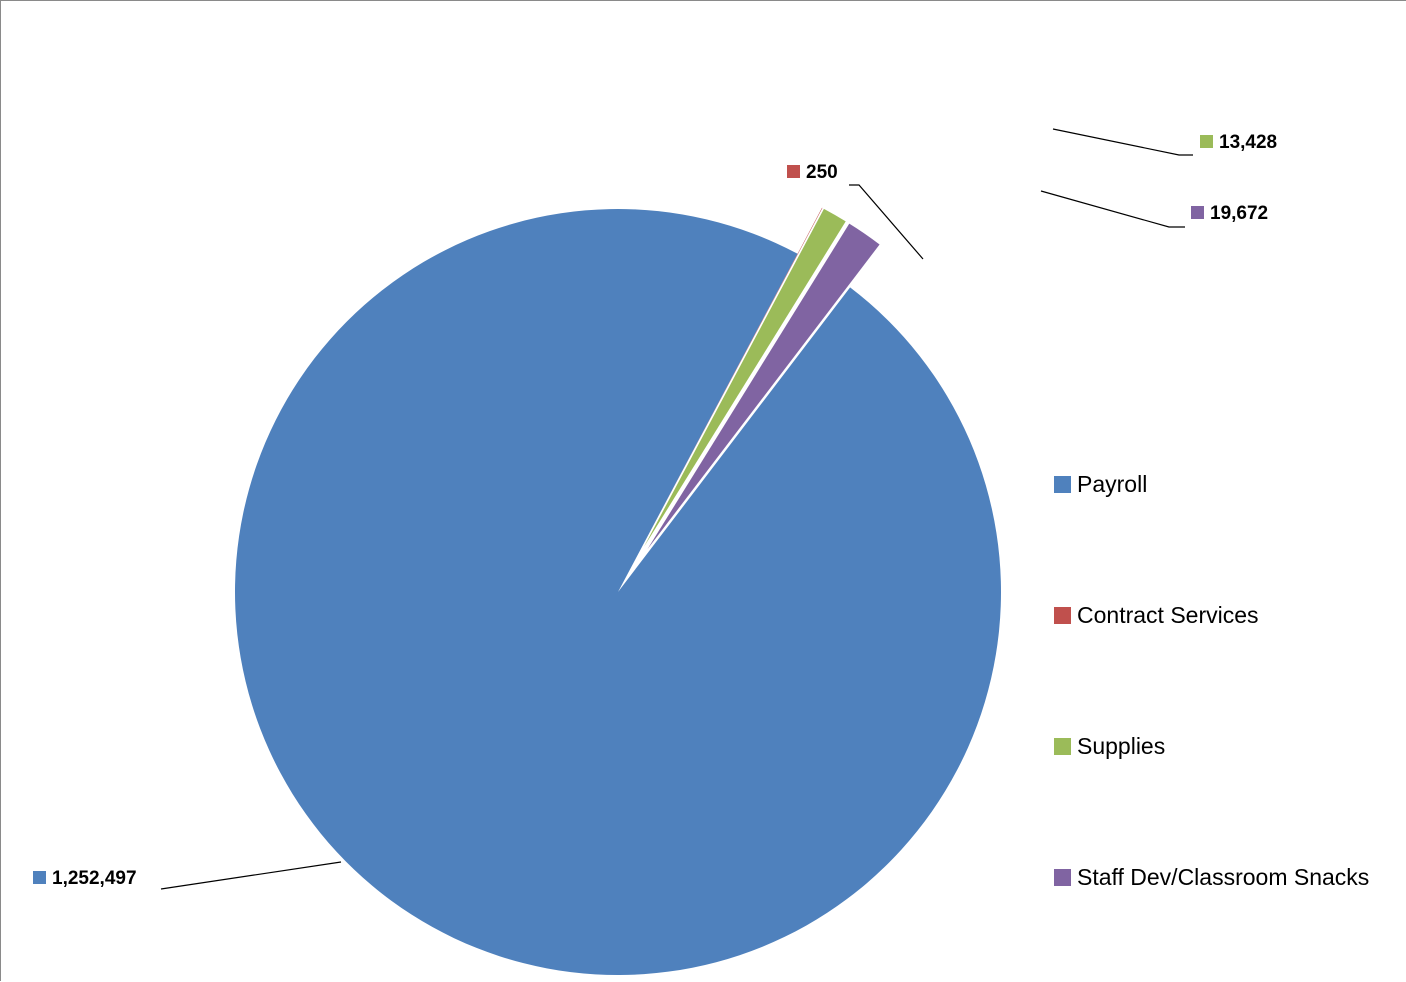 This screenshot has height=982, width=1406. I want to click on legend-marker-payroll, so click(1062, 484).